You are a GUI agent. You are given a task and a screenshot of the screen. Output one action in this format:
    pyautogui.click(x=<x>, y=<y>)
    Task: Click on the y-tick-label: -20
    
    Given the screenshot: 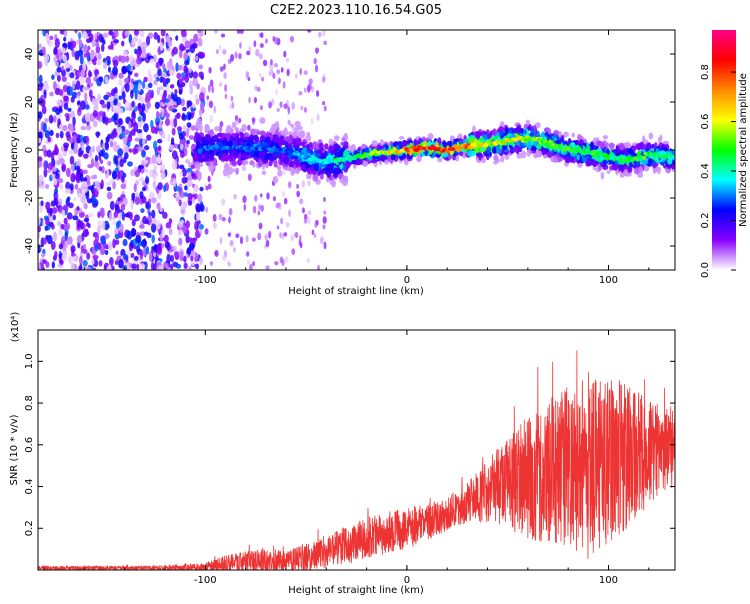 What is the action you would take?
    pyautogui.click(x=29, y=198)
    